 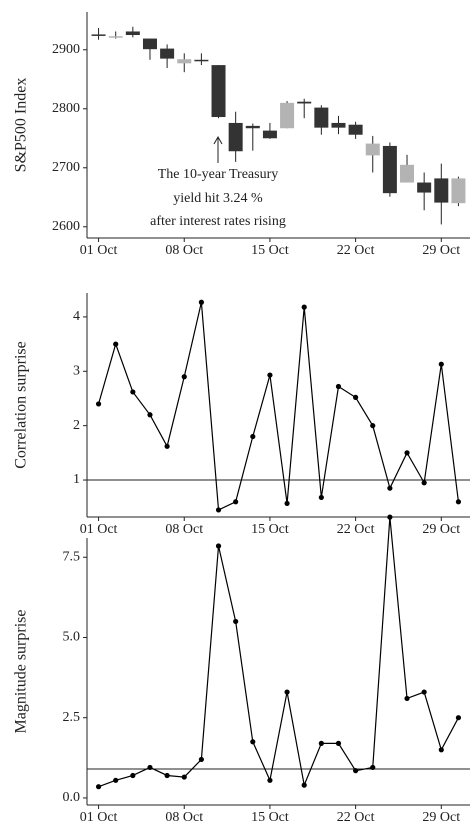 What do you see at coordinates (218, 198) in the screenshot?
I see `annotation: yield hit 3.24 %` at bounding box center [218, 198].